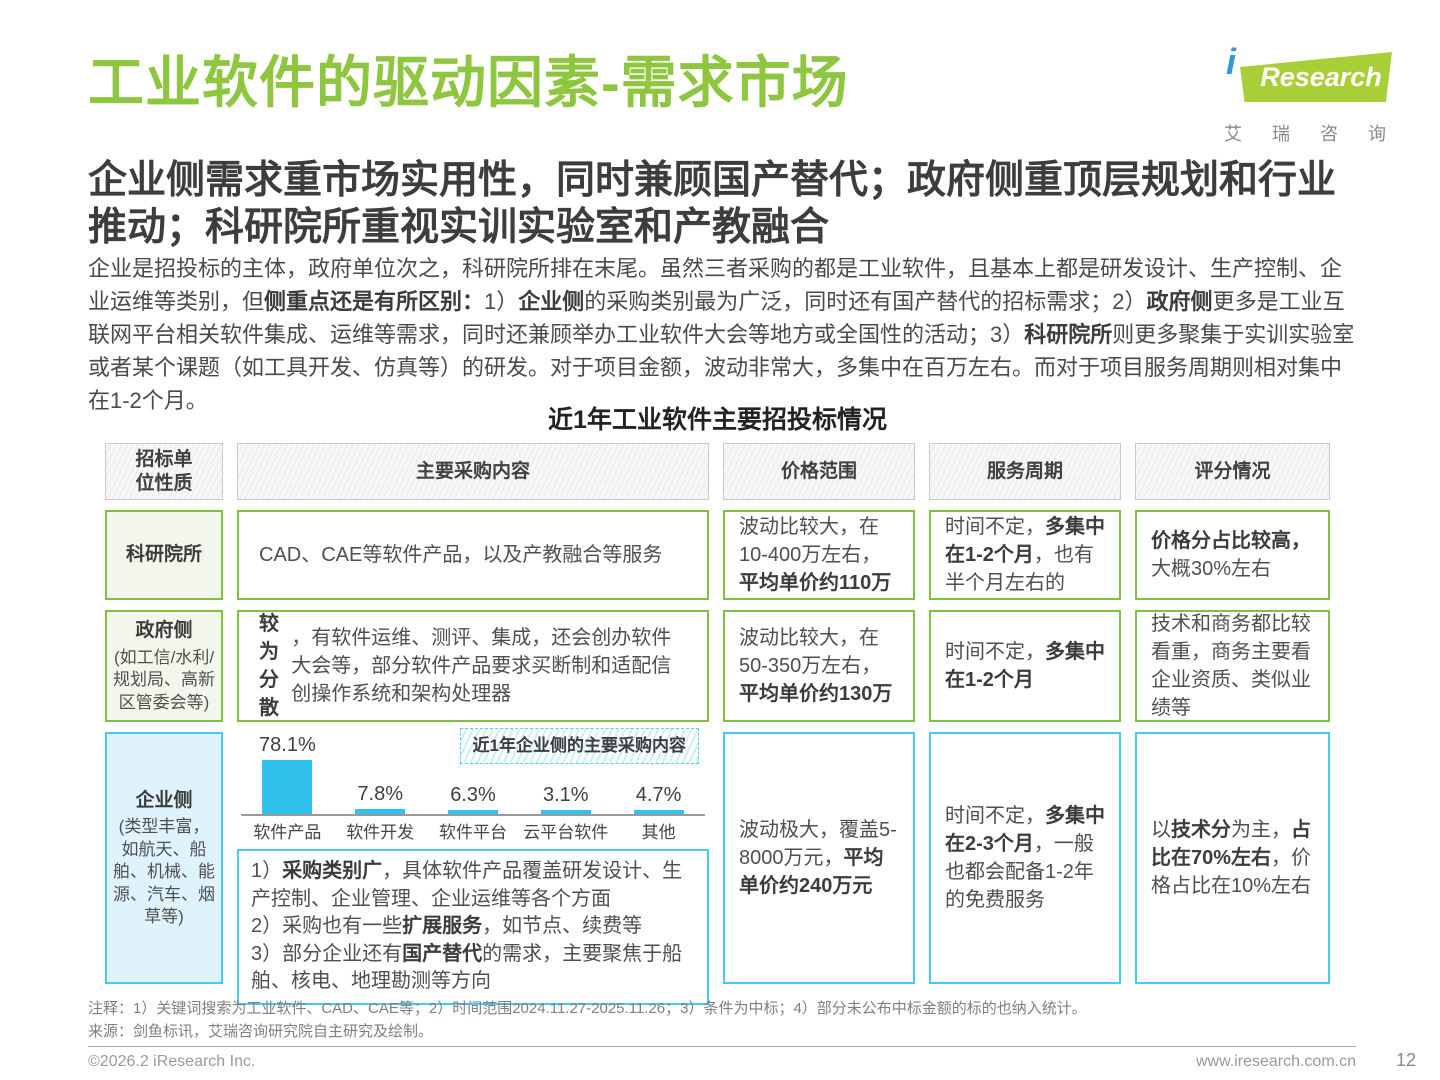 Image resolution: width=1440 pixels, height=1080 pixels. Describe the element at coordinates (473, 795) in the screenshot. I see `bar-value-label: 6.3%` at that location.